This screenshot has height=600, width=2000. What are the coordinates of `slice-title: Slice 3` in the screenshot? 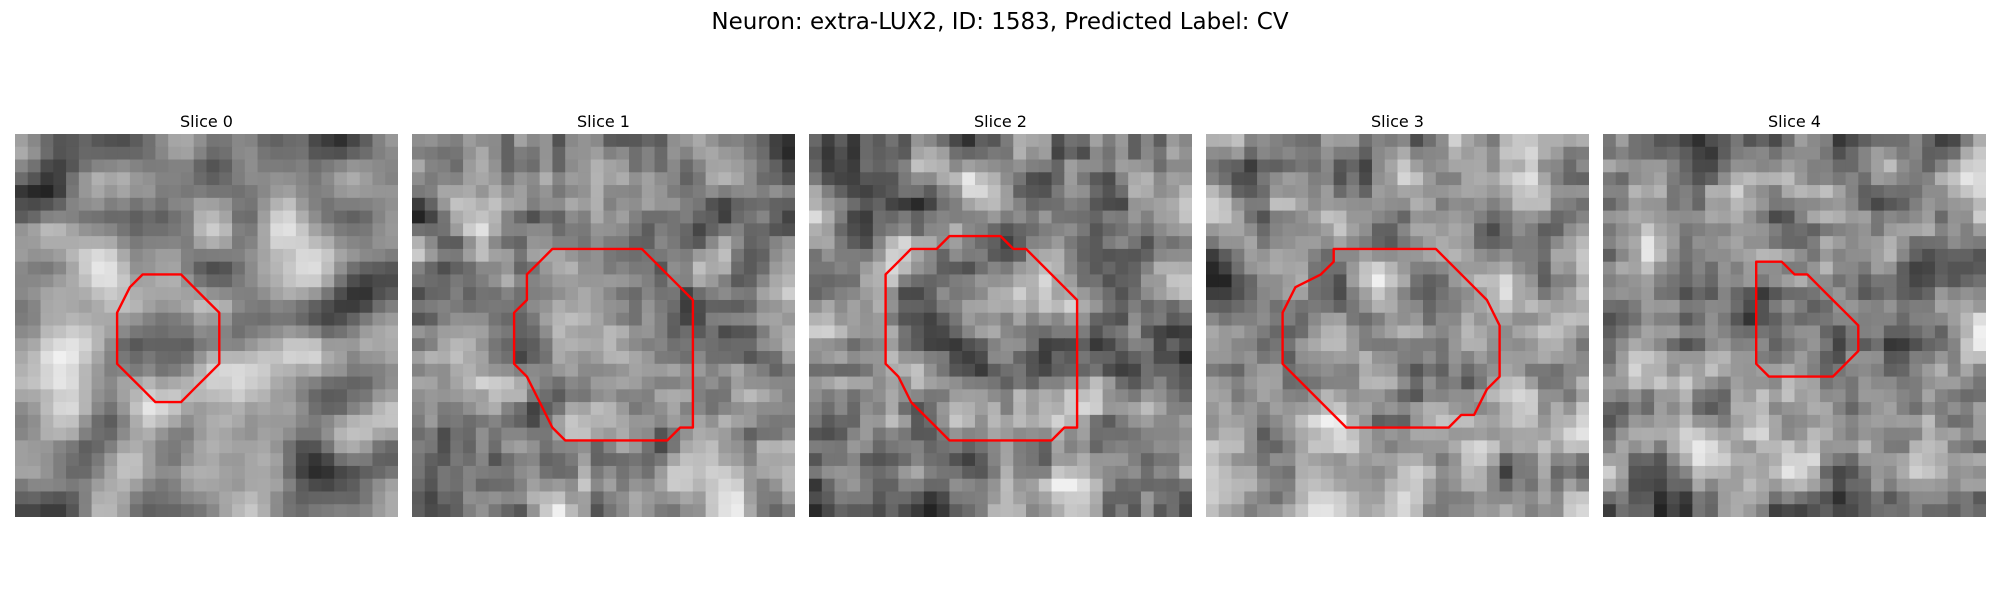 It's located at (1397, 122).